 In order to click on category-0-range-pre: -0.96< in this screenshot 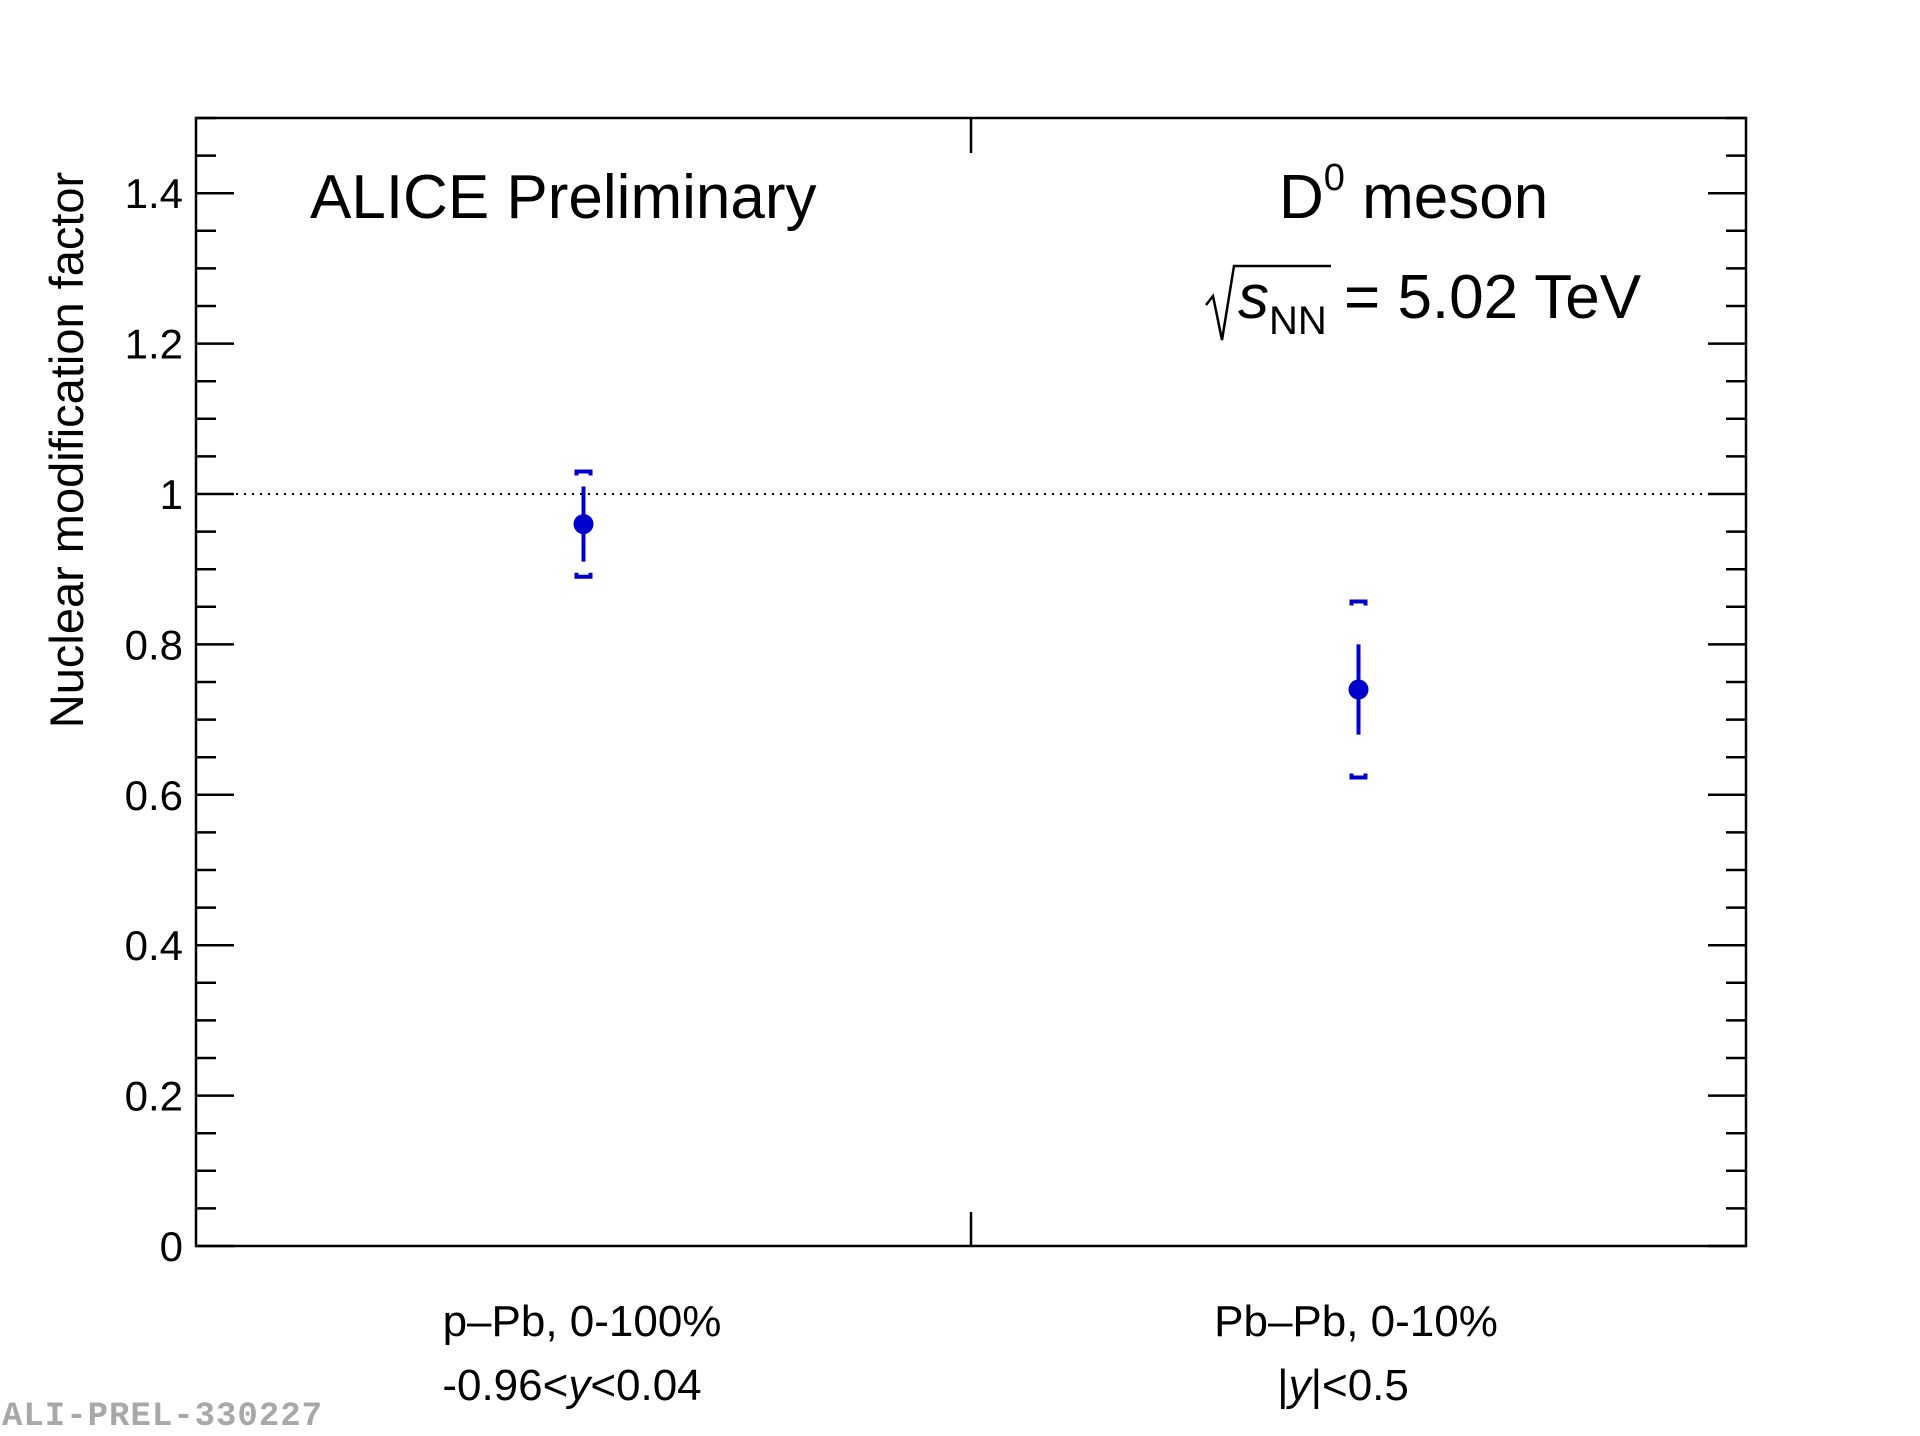, I will do `click(505, 1385)`.